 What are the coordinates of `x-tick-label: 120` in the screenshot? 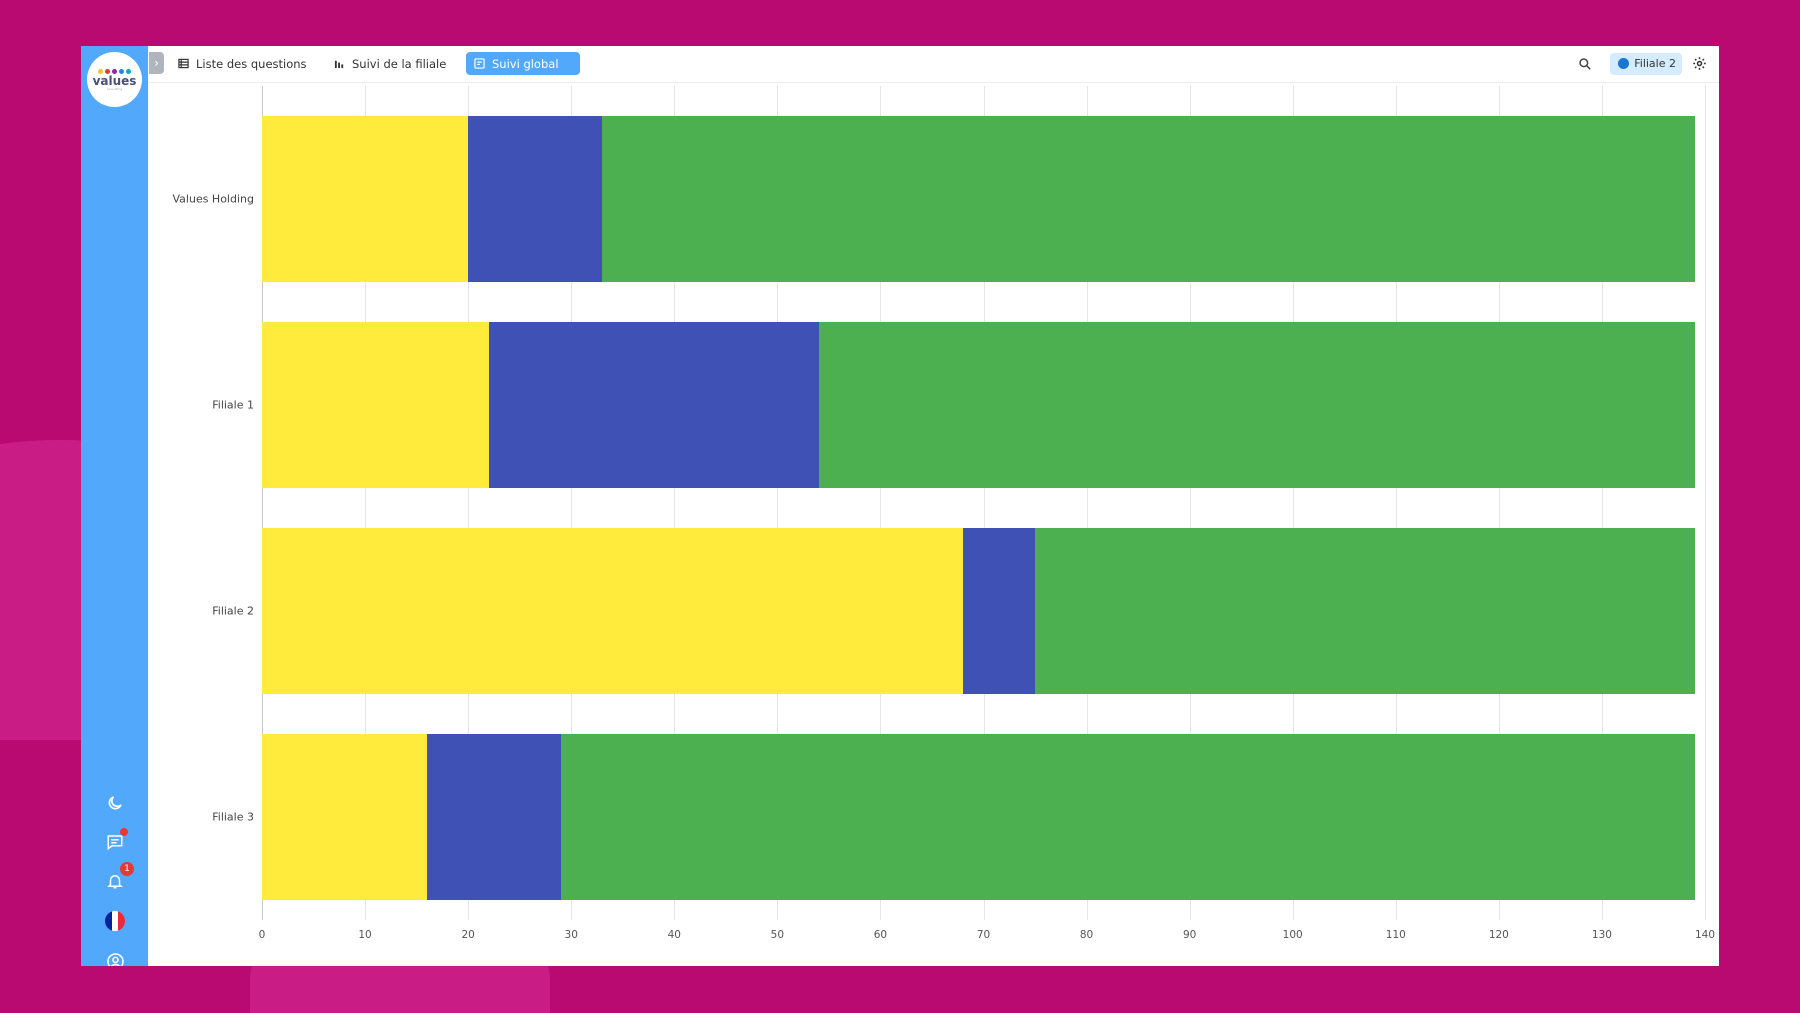 It's located at (1498, 935).